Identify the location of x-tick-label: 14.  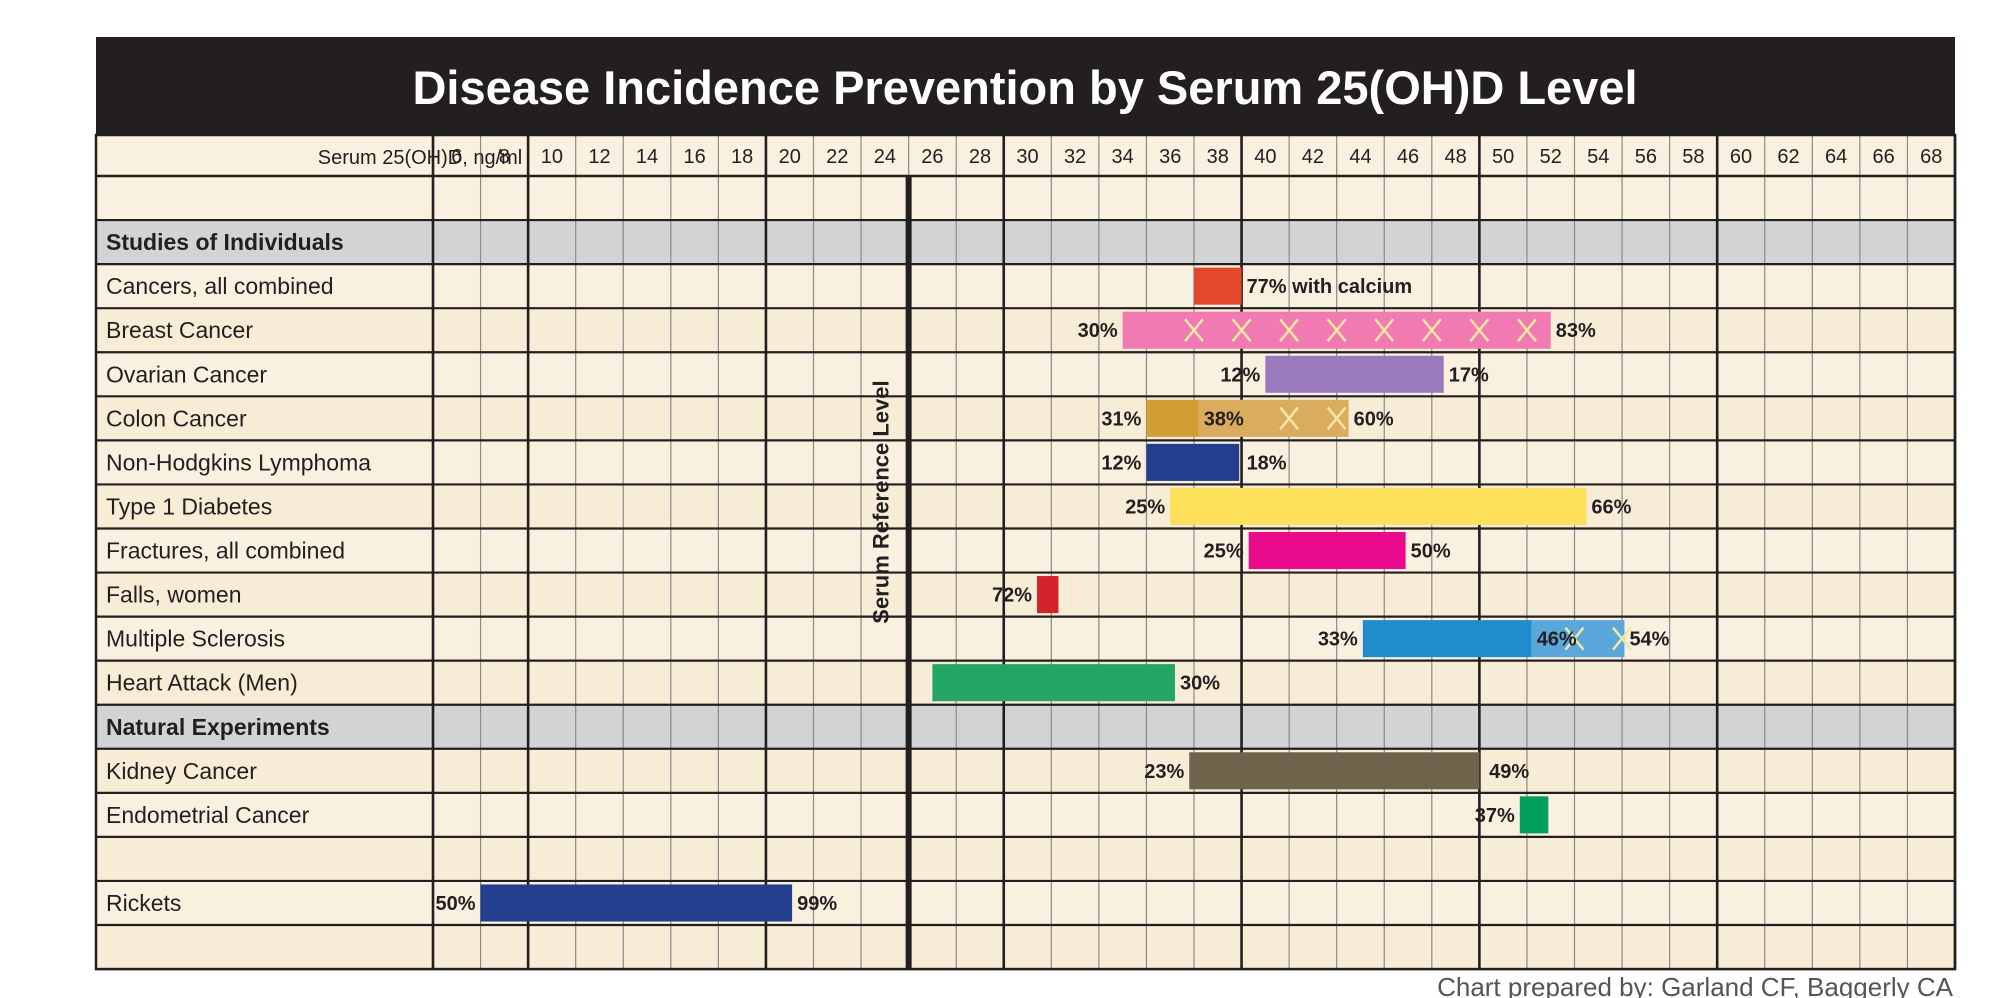
(647, 157).